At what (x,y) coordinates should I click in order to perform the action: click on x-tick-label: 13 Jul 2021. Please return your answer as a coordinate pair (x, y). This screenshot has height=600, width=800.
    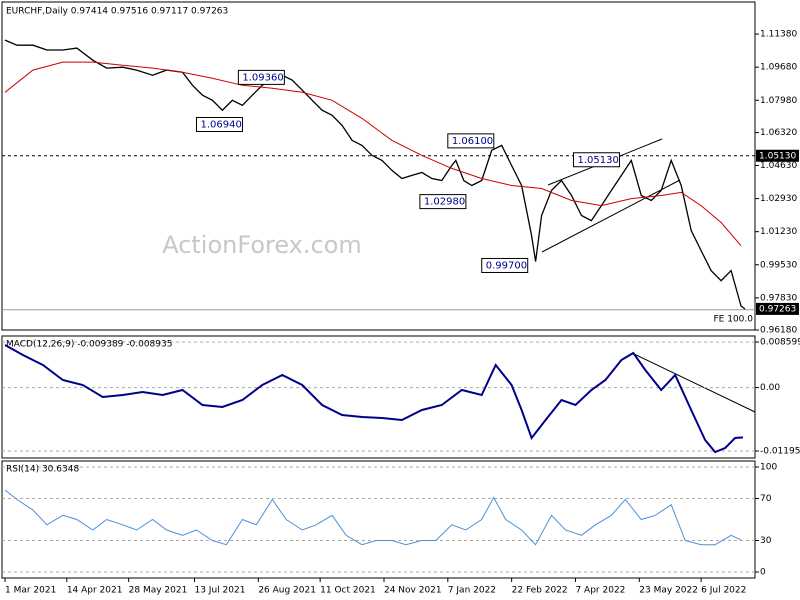
    Looking at the image, I should click on (219, 591).